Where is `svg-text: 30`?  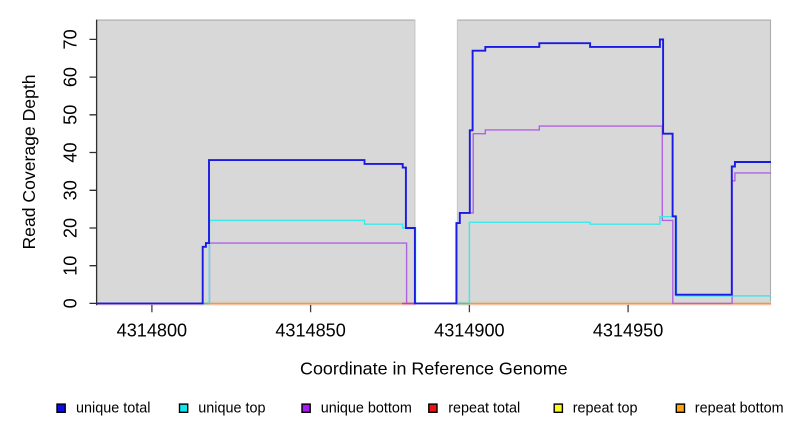 svg-text: 30 is located at coordinates (71, 190).